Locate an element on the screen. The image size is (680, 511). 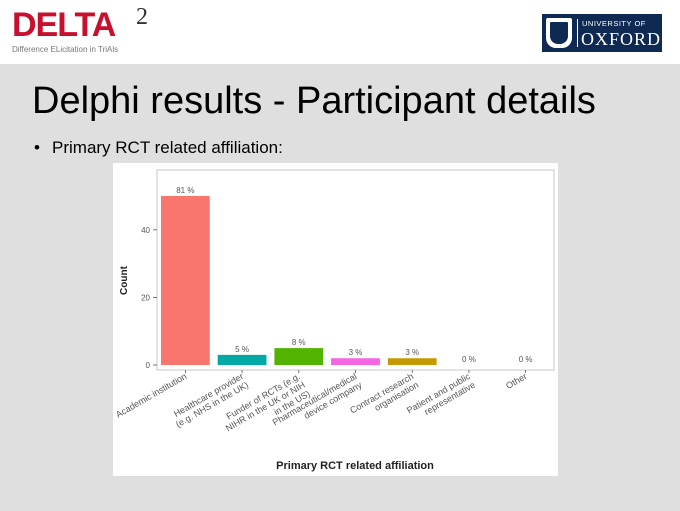
data-label: 8 % is located at coordinates (299, 342).